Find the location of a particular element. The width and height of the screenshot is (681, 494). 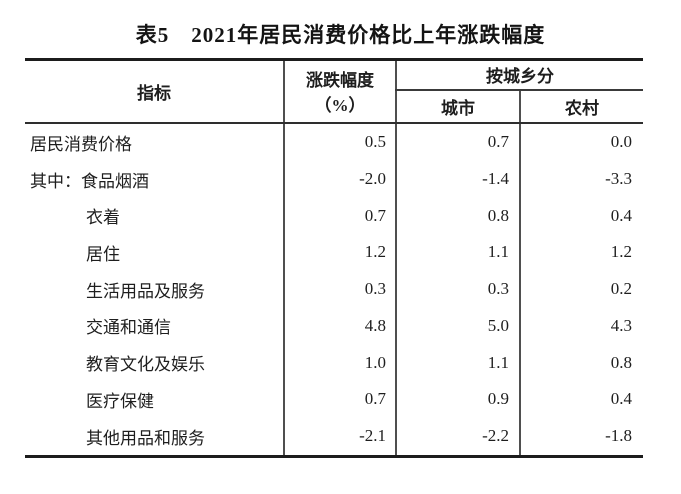

row-label: 医疗保健 is located at coordinates (120, 401).